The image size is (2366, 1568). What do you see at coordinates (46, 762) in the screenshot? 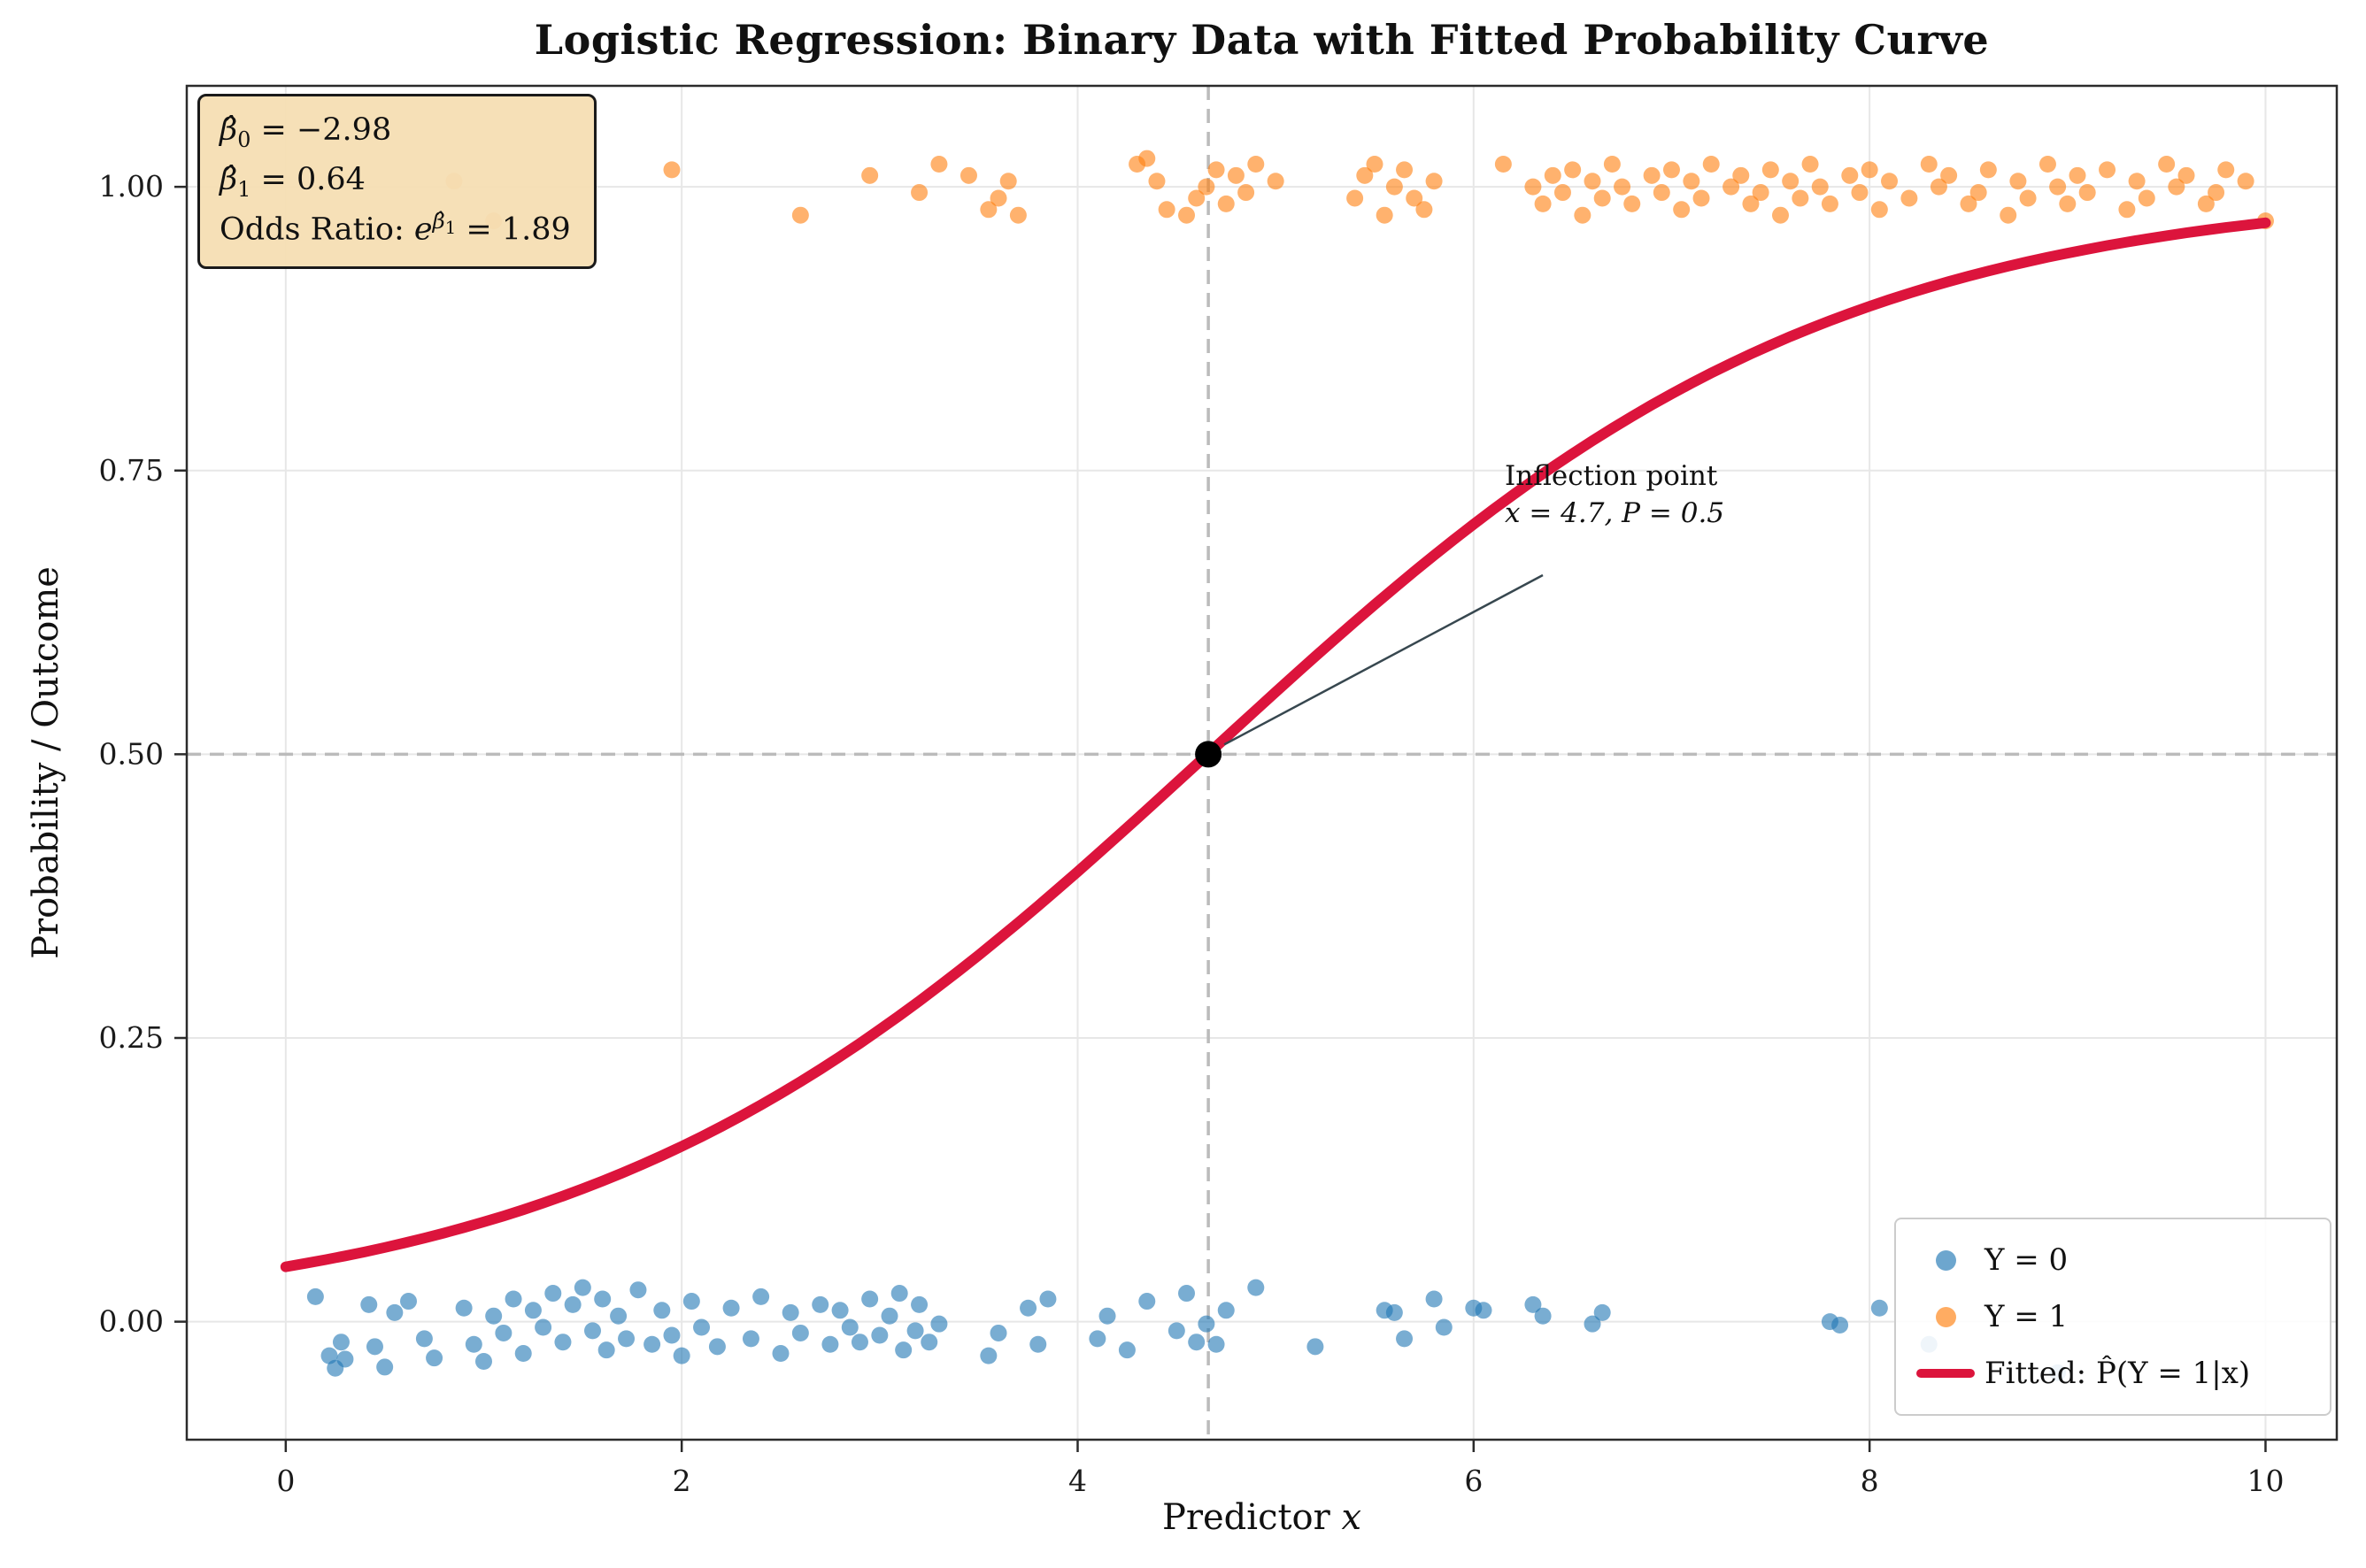
I see `y-axis-label: Probability / Outcome` at bounding box center [46, 762].